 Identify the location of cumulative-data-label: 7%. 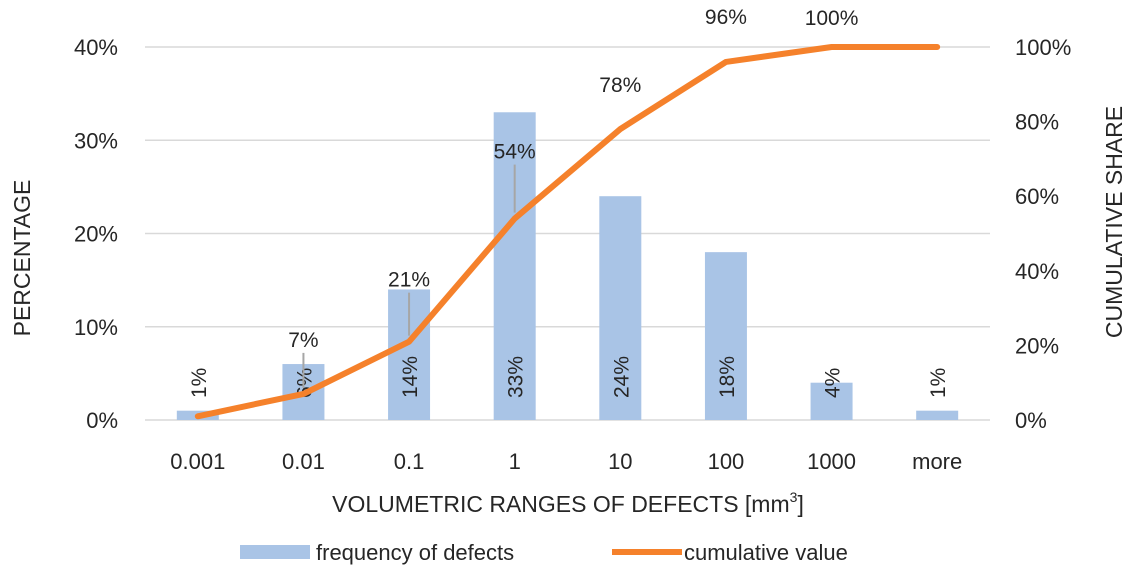
(303, 340).